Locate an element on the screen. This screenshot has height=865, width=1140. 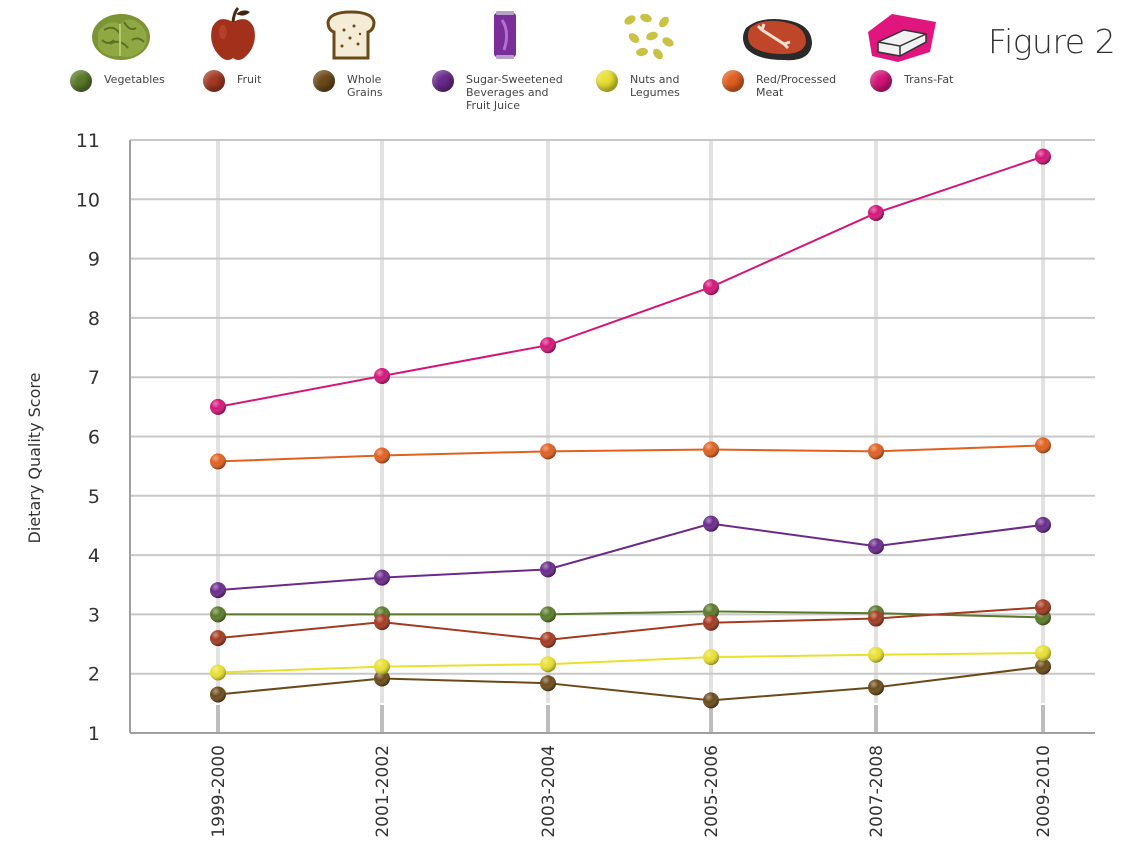
soda-can-icon is located at coordinates (505, 35).